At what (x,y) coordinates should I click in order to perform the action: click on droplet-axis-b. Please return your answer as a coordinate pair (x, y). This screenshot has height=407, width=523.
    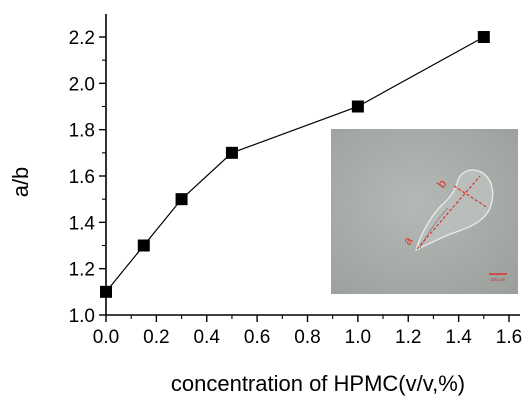
    Looking at the image, I should click on (471, 197).